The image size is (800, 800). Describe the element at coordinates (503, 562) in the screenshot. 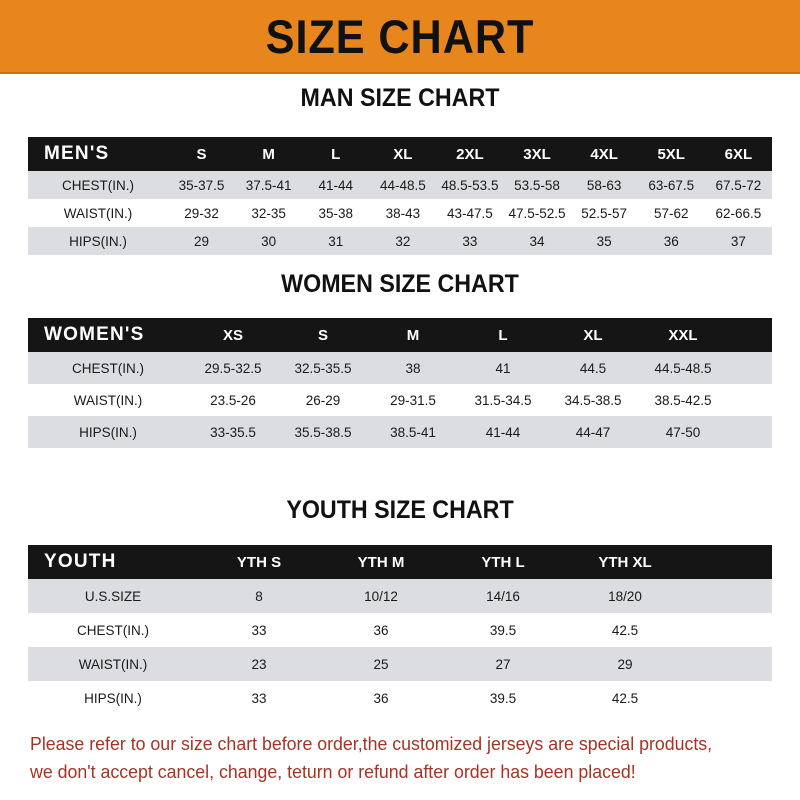

I see `youth-col-header: YTH L` at that location.